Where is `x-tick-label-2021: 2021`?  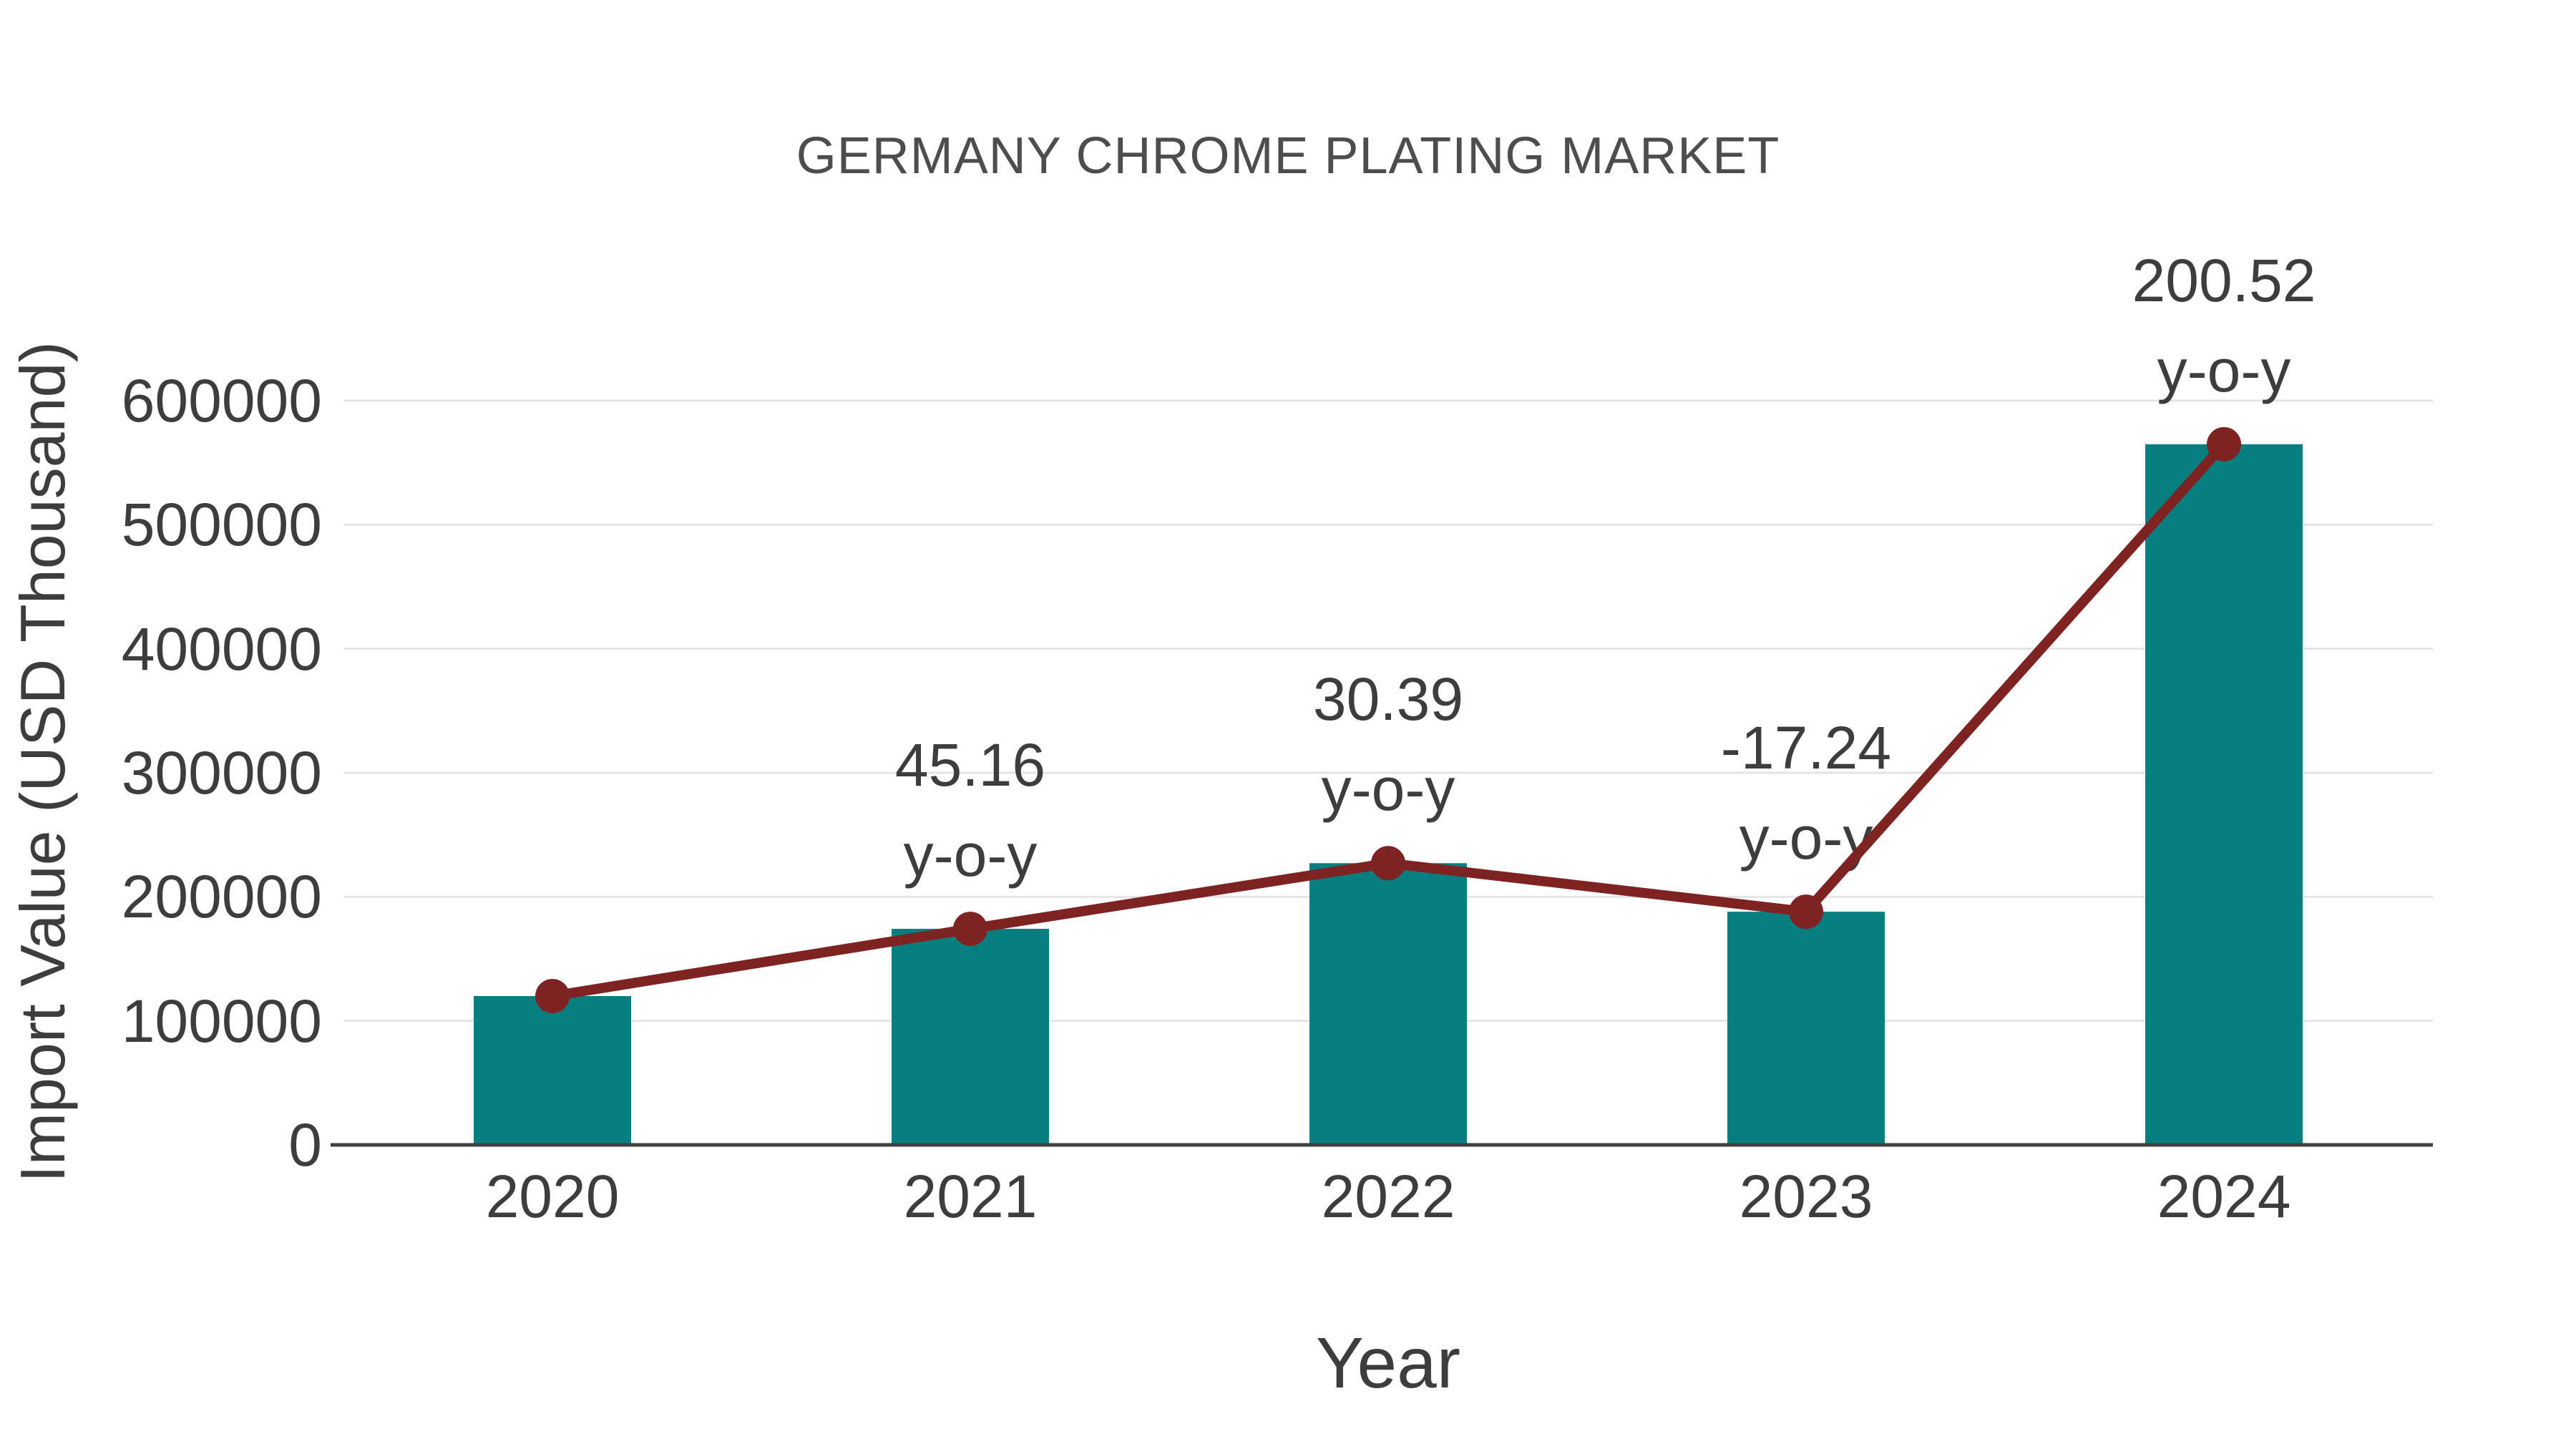
x-tick-label-2021: 2021 is located at coordinates (970, 1196).